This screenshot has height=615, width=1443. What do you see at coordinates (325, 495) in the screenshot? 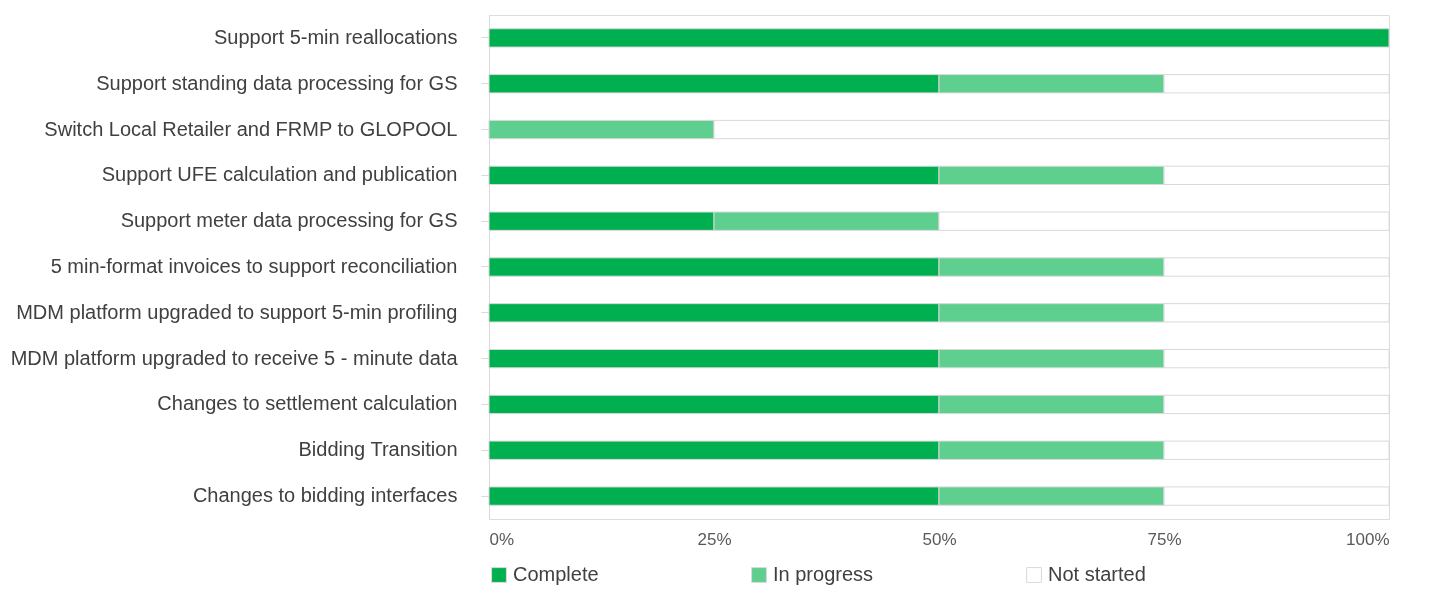
I see `y-tick-label: Changes to bidding interfaces` at bounding box center [325, 495].